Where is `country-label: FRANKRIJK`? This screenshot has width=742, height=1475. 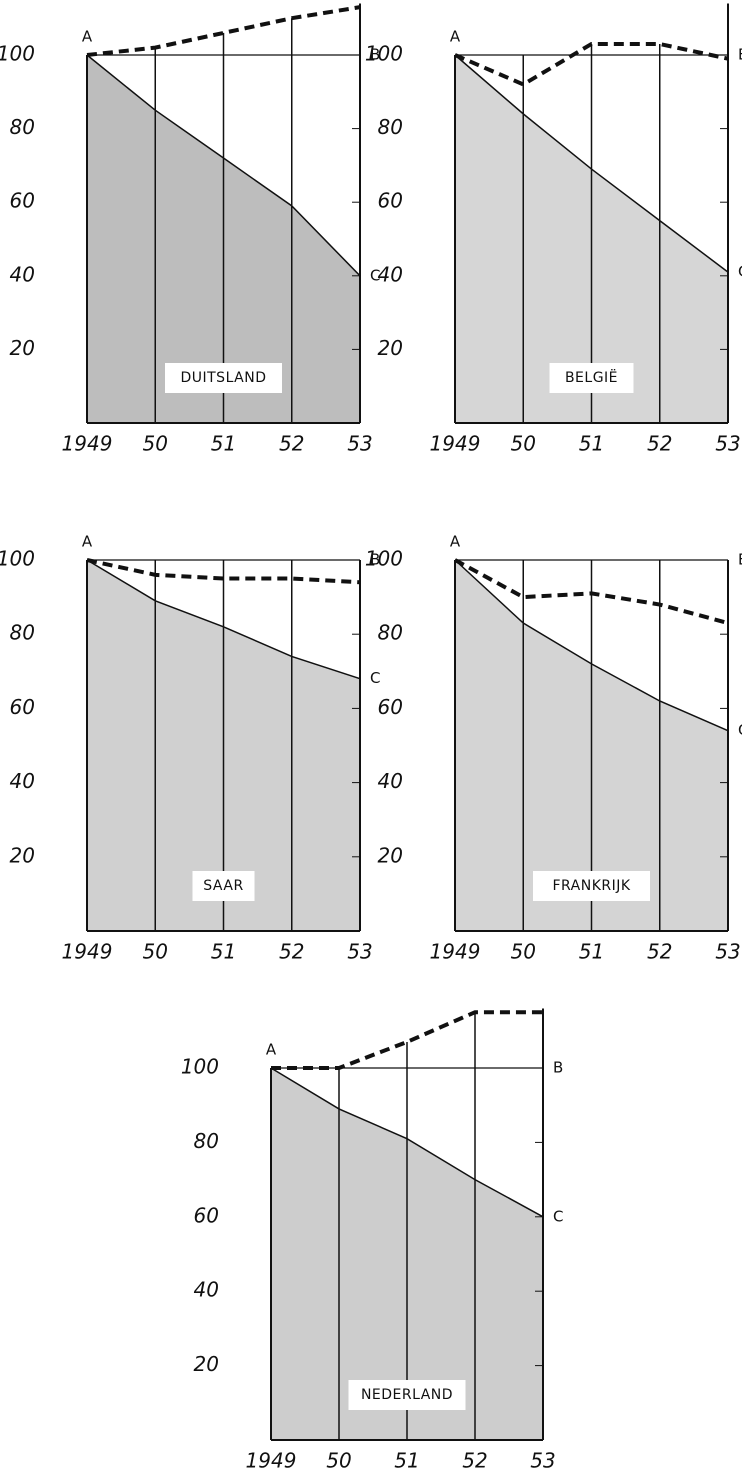
country-label: FRANKRIJK is located at coordinates (591, 886).